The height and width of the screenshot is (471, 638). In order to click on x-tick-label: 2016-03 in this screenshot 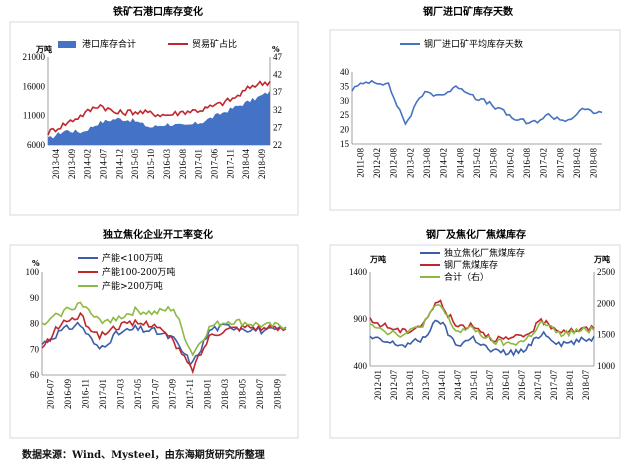, I will do `click(167, 164)`.